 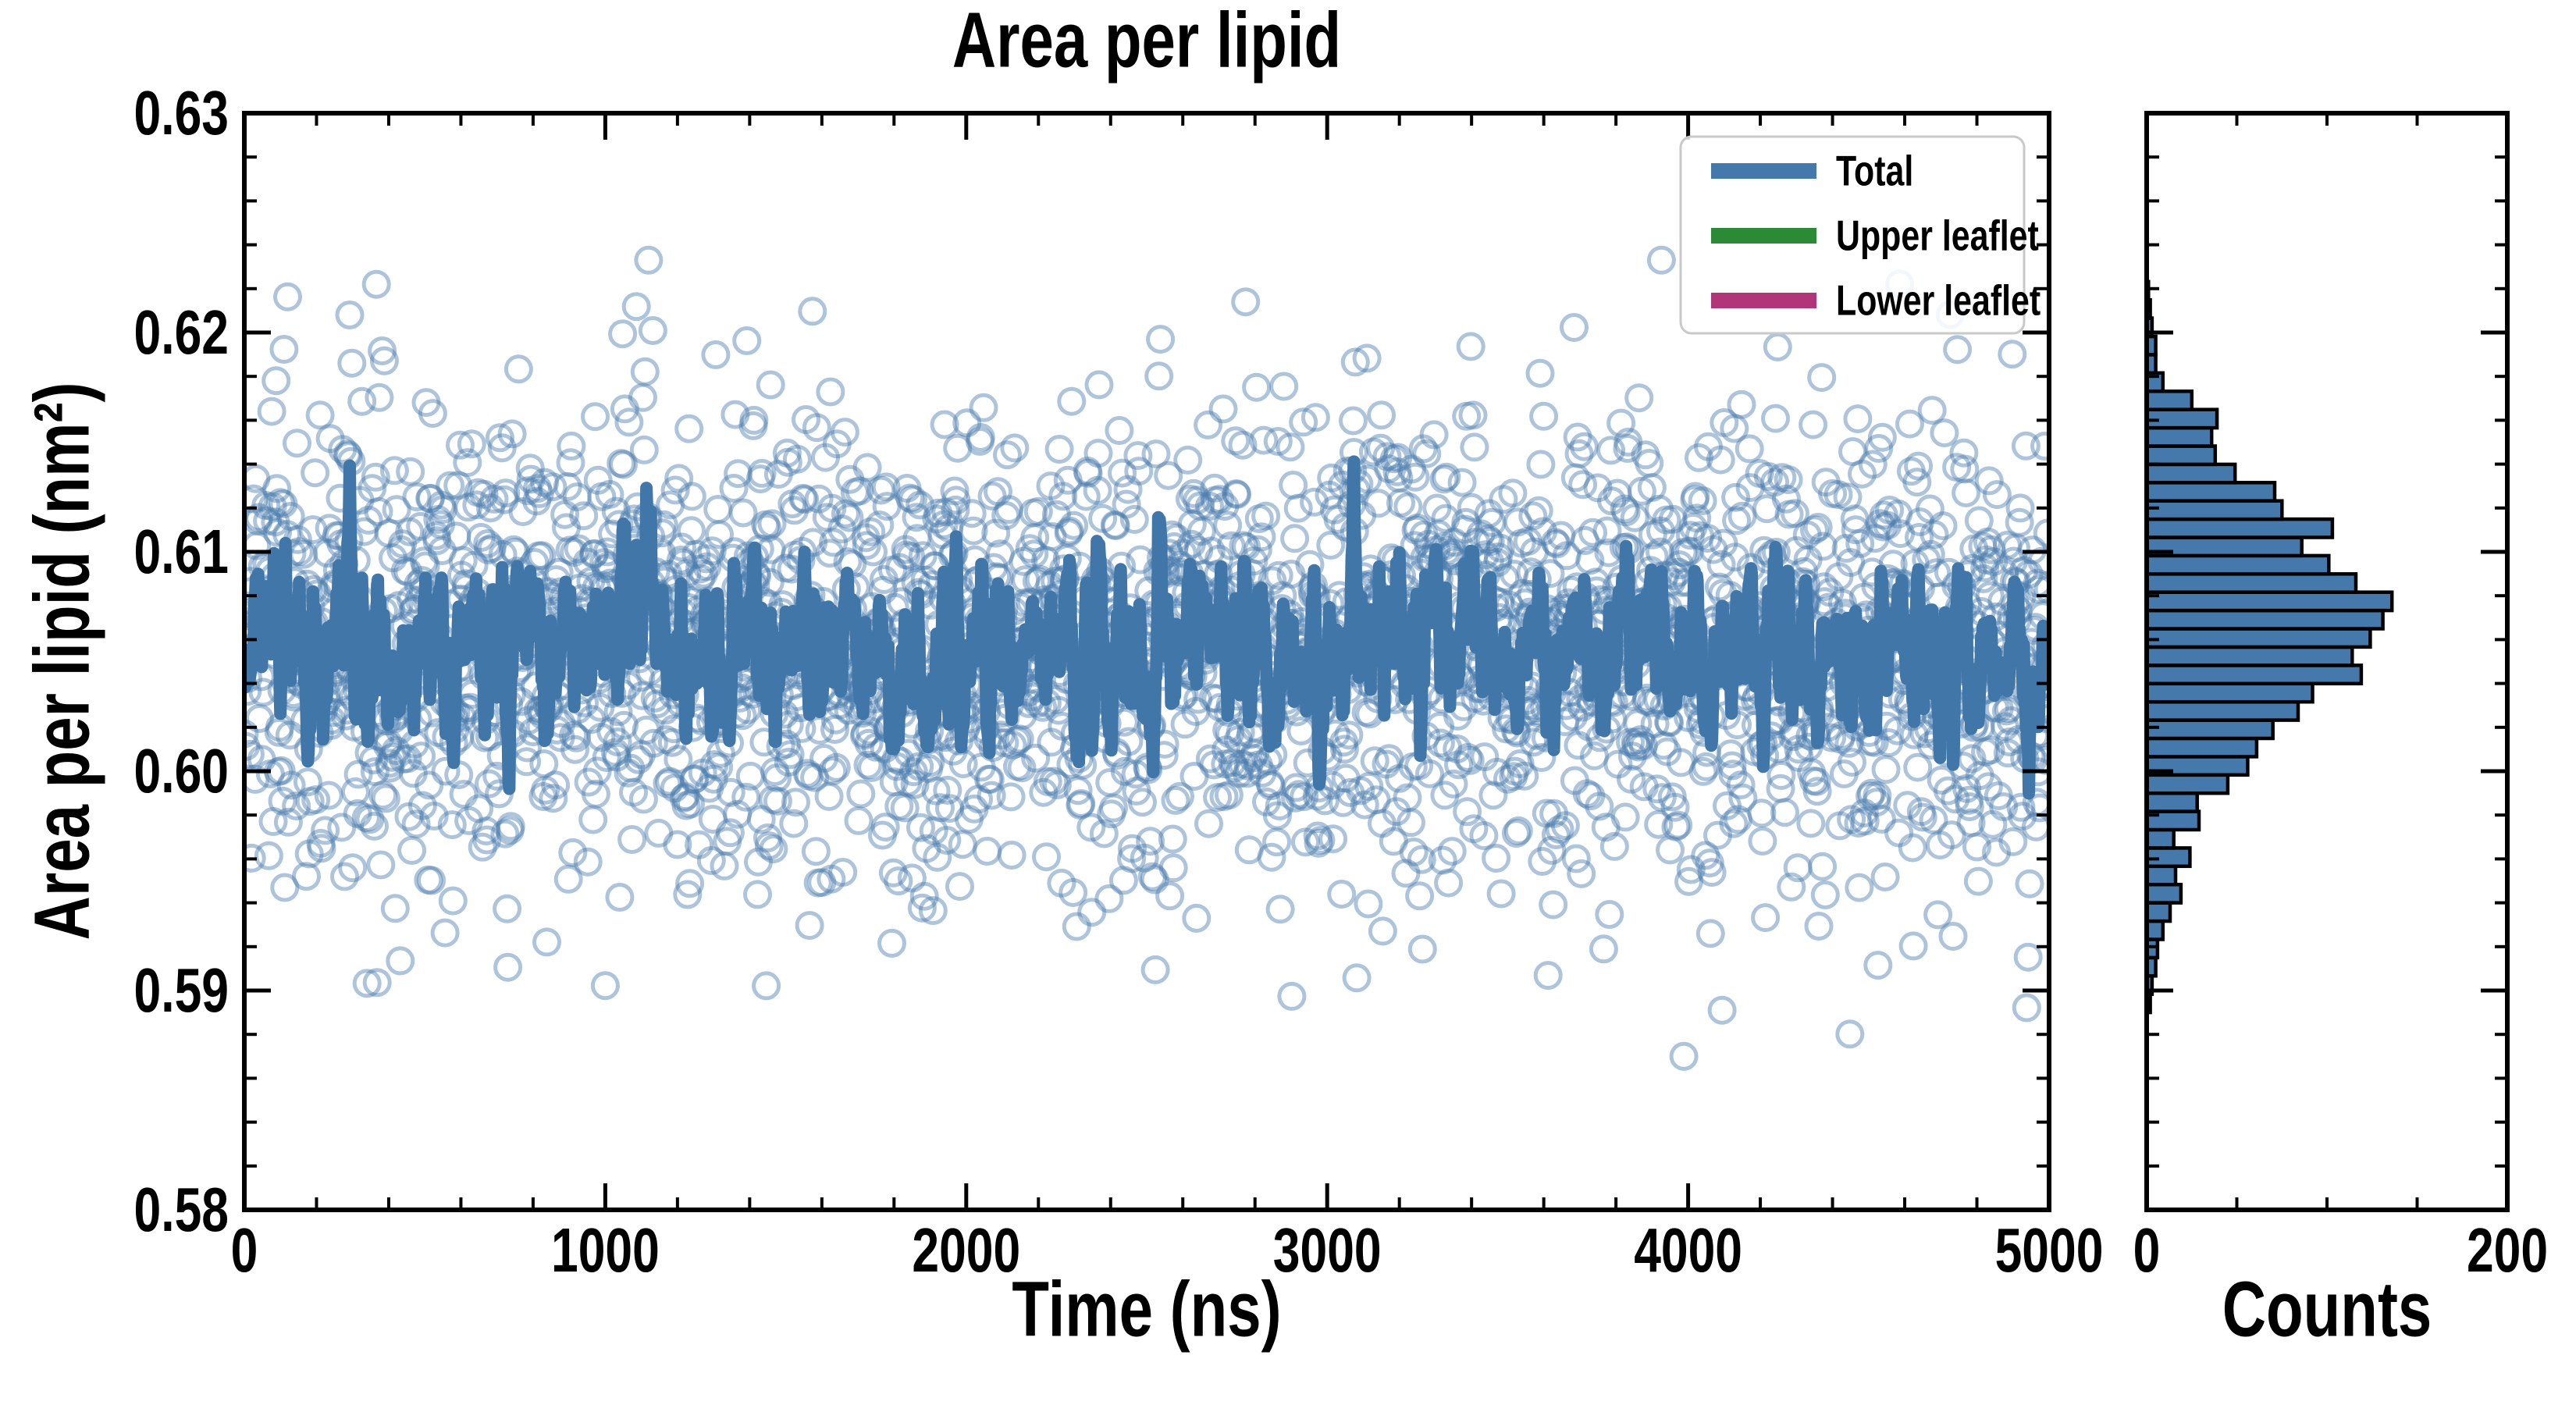 What do you see at coordinates (1938, 236) in the screenshot?
I see `legend-label: Upper leaflet` at bounding box center [1938, 236].